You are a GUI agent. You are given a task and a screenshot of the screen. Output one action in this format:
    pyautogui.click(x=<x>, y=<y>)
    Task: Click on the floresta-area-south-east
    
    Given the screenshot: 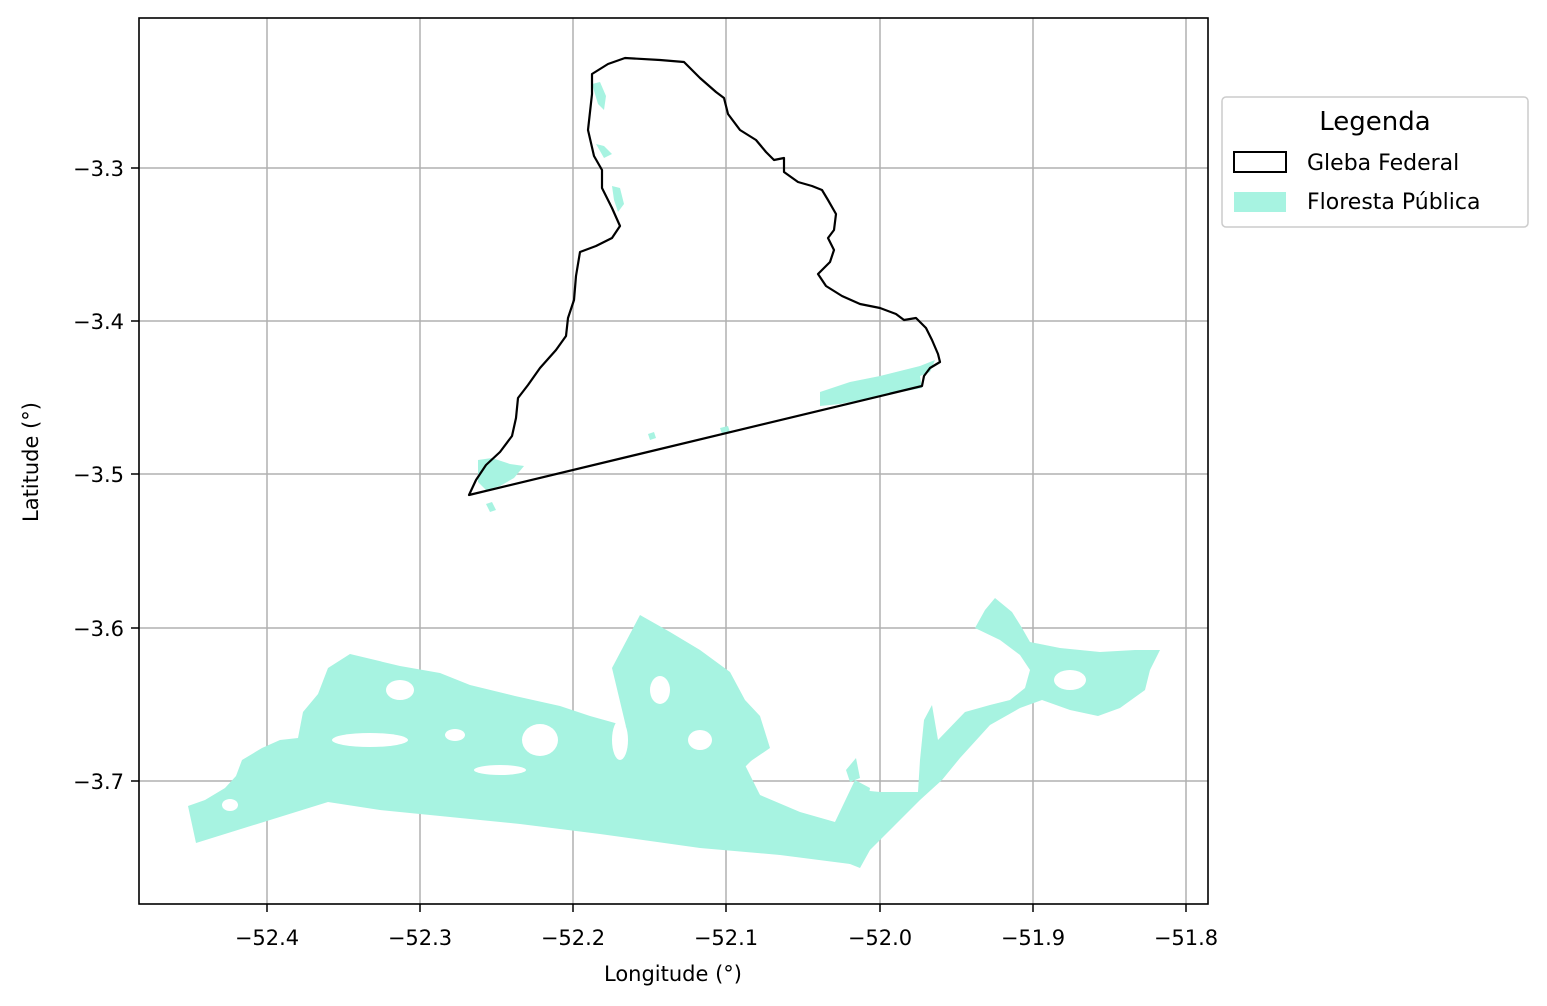 What is the action you would take?
    pyautogui.click(x=997, y=733)
    